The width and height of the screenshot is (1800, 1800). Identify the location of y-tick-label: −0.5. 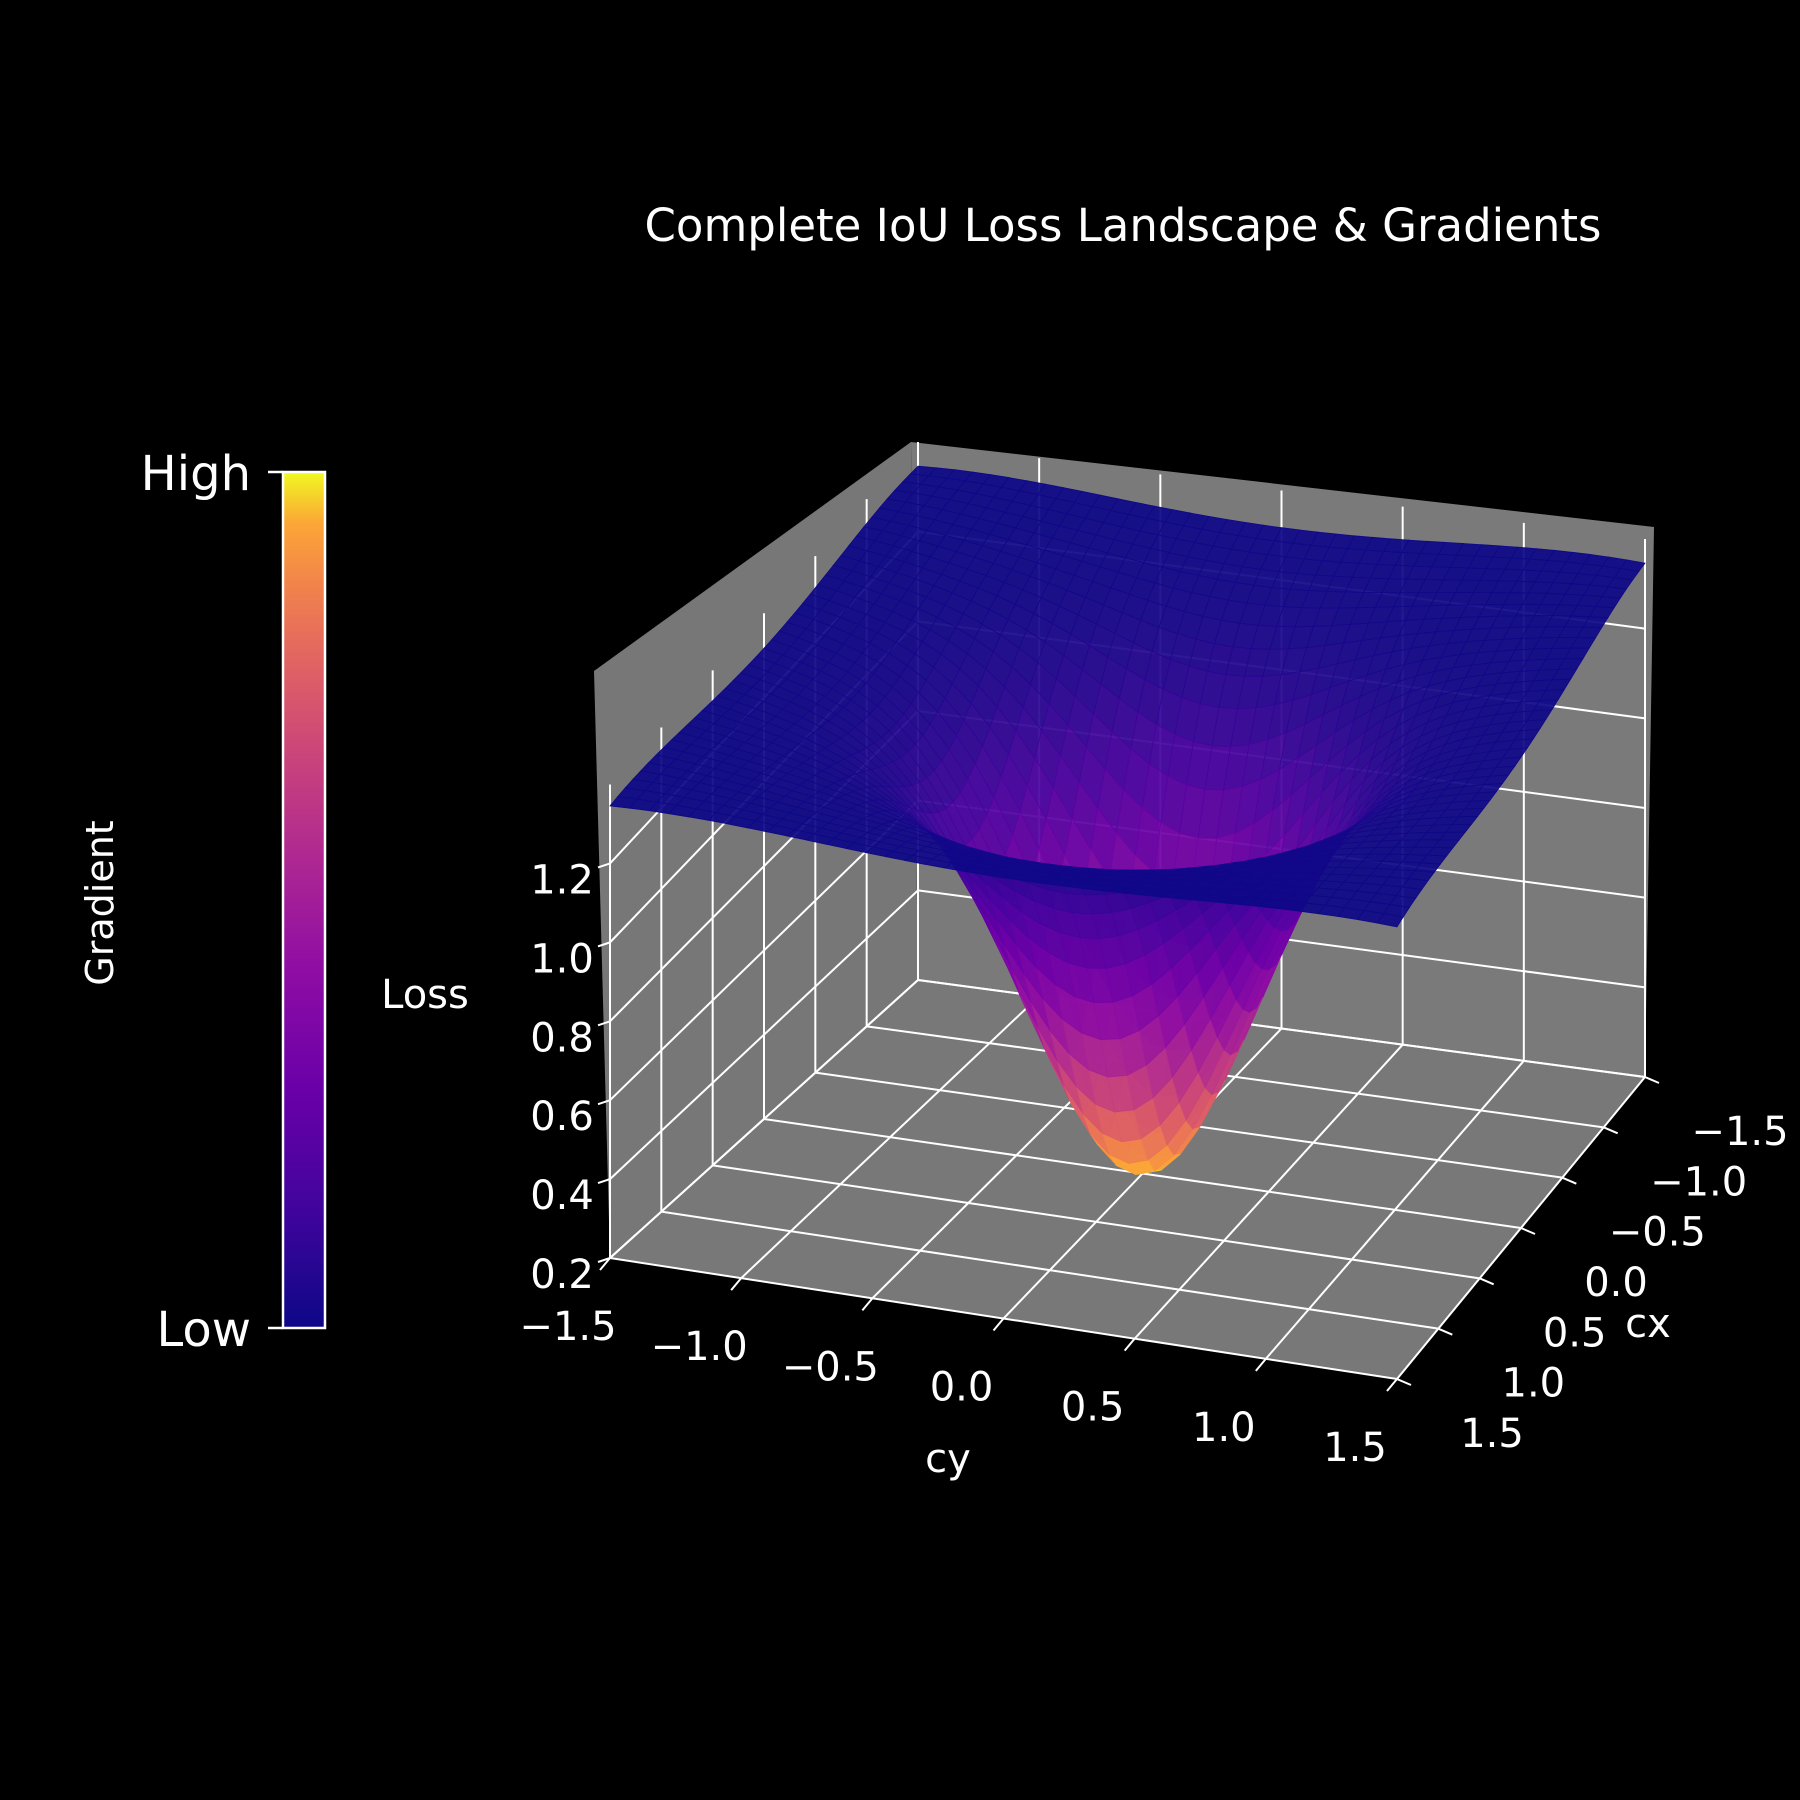
(1657, 1233).